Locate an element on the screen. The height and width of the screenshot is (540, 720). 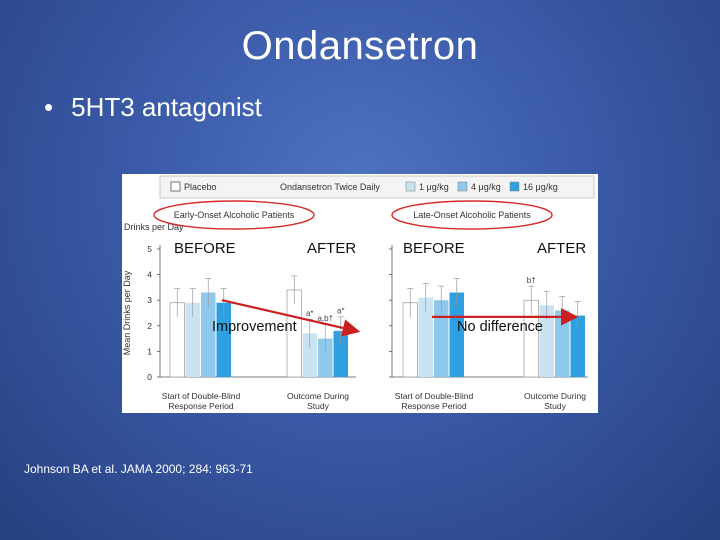
improvement-label: Improvement is located at coordinates (254, 327).